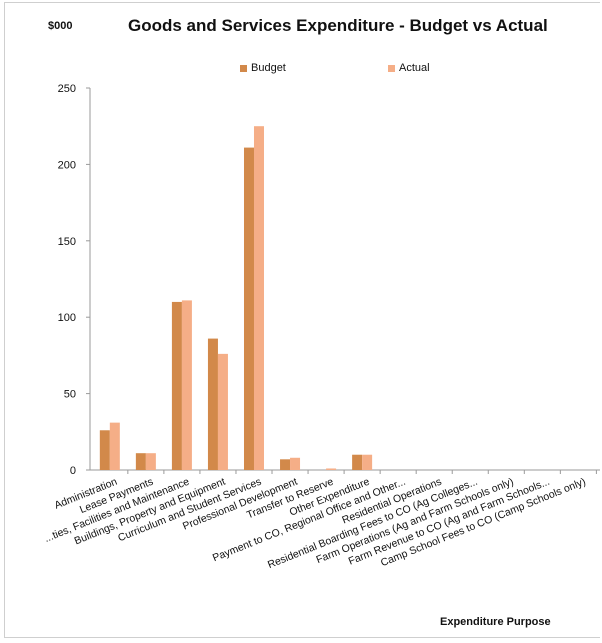 The image size is (602, 643). Describe the element at coordinates (414, 68) in the screenshot. I see `legend-label-actual: Actual` at that location.